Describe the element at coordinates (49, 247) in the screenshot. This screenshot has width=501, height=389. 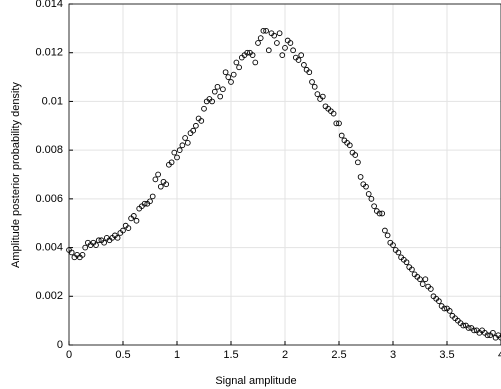
I see `y-tick-label: 0.004` at that location.